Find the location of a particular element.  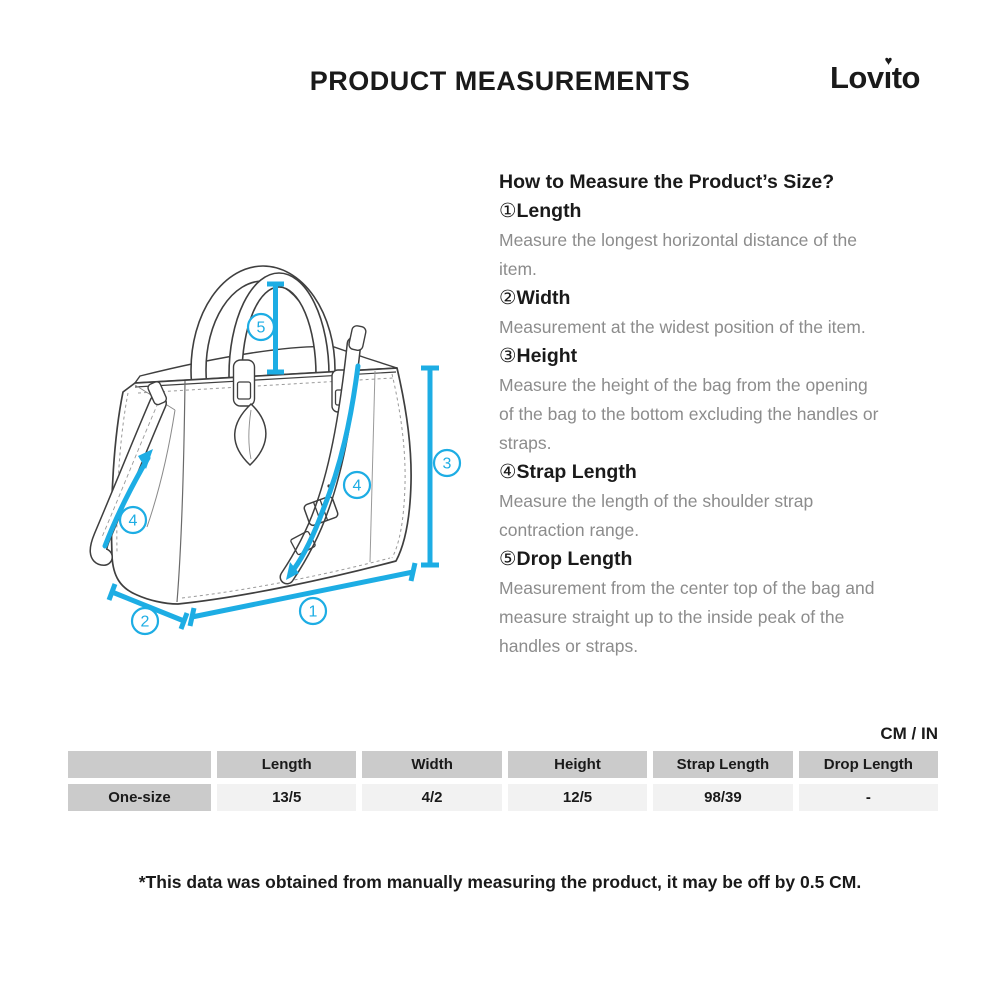

table-row: One-size 13/5 4/2 12/5 98/39 - is located at coordinates (503, 797).